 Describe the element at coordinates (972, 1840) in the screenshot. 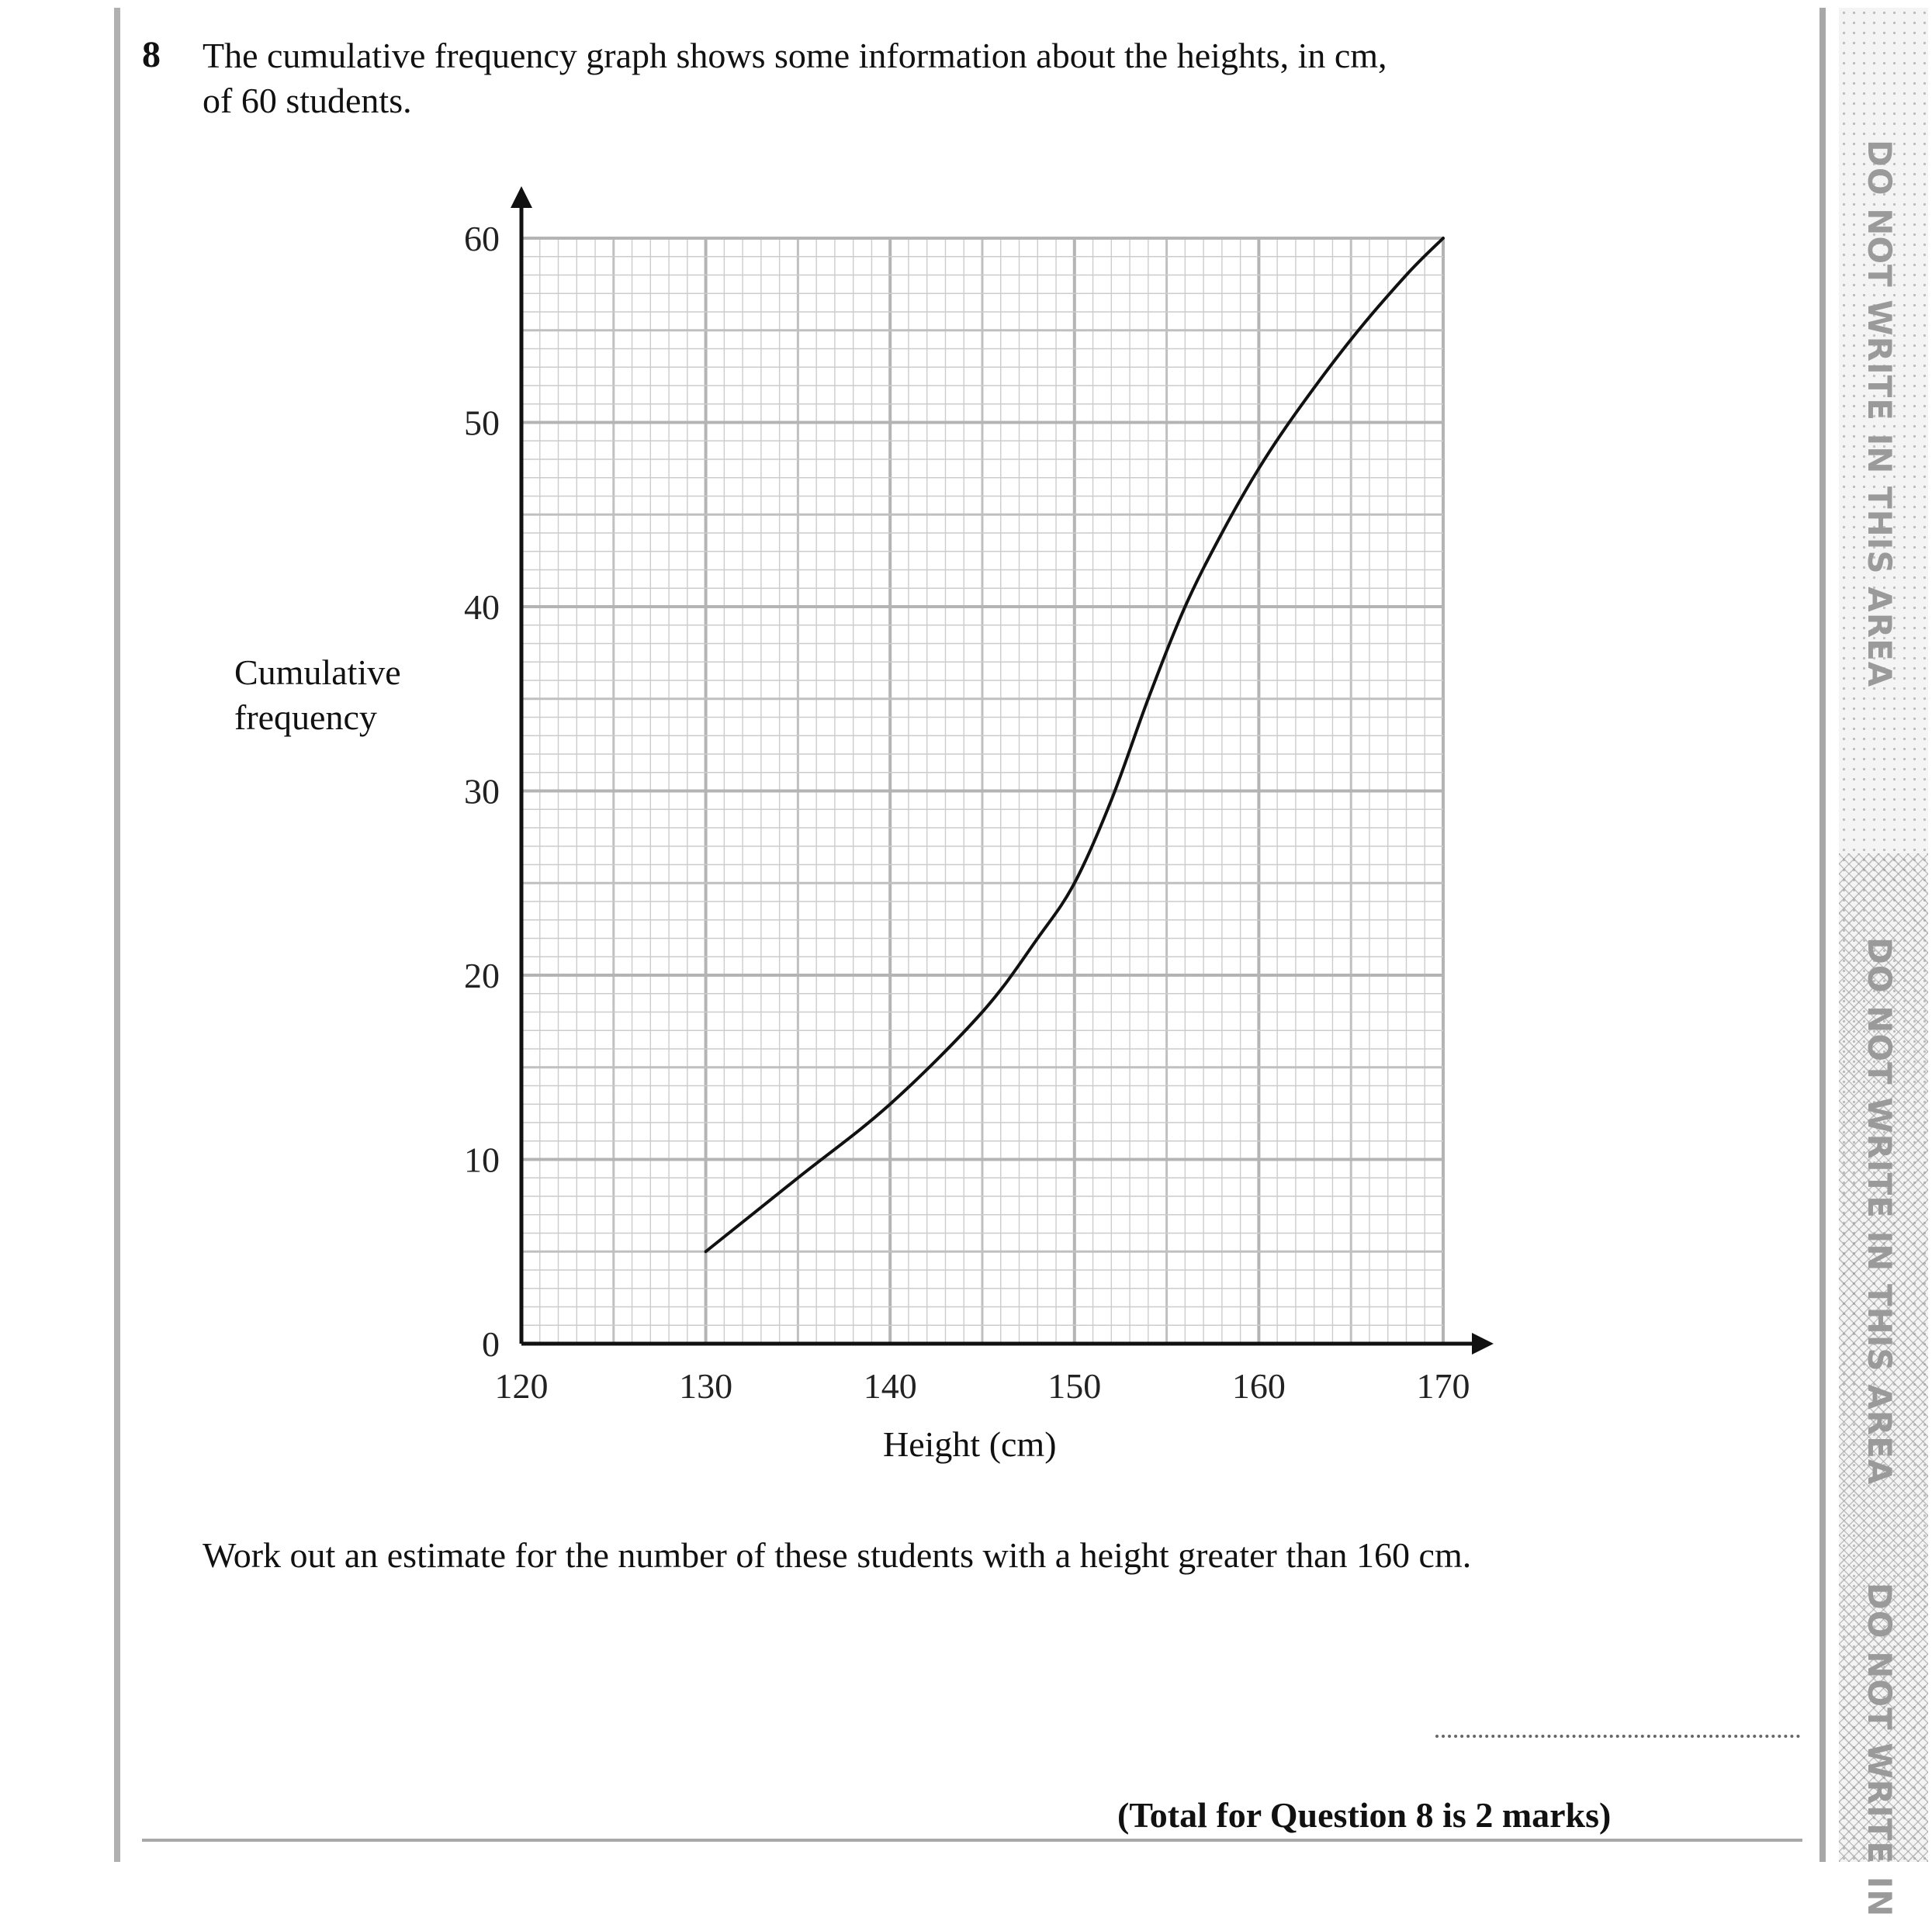

I see `bottom-rule` at that location.